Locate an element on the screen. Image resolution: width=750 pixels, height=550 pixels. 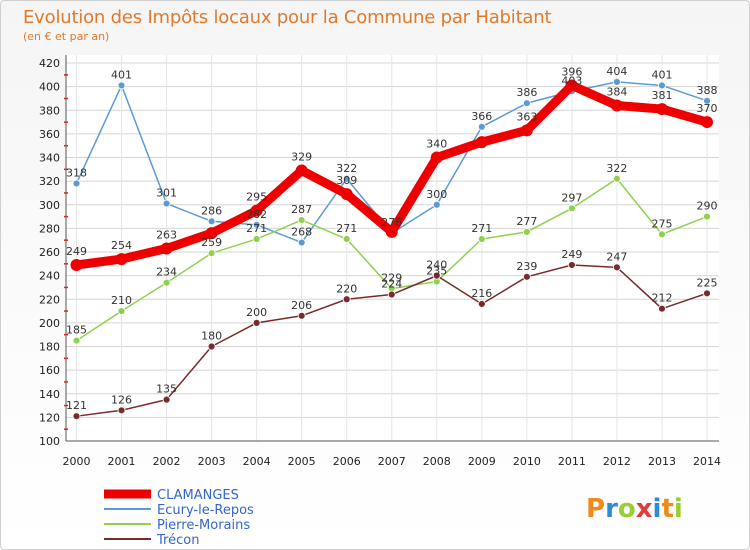
data-label: 239 is located at coordinates (526, 266).